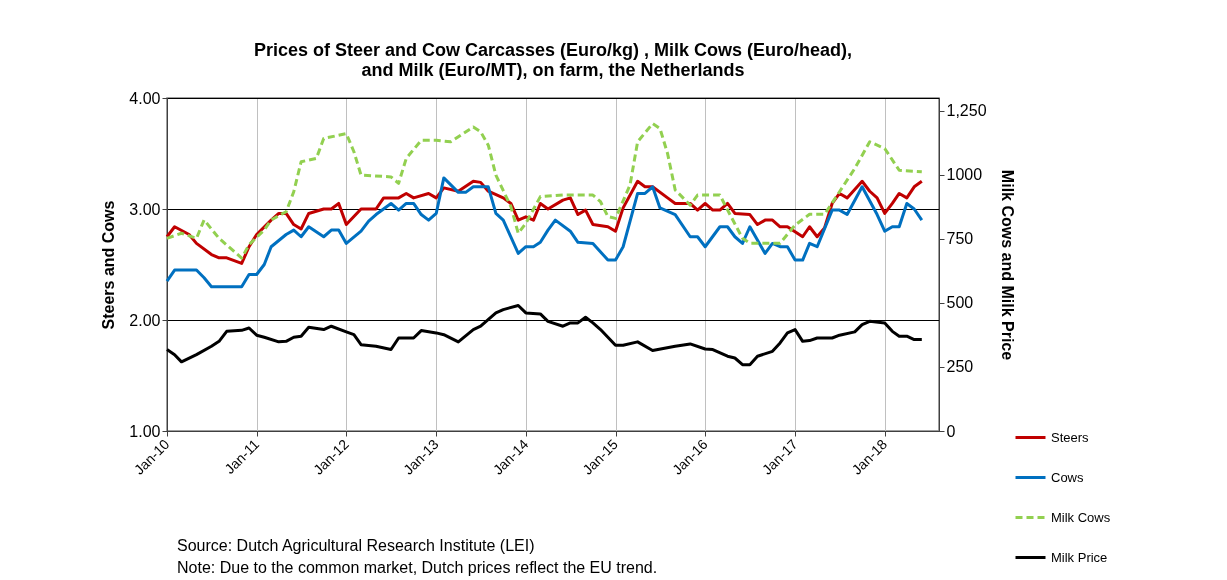  I want to click on y-tick-label: 1.00, so click(145, 431).